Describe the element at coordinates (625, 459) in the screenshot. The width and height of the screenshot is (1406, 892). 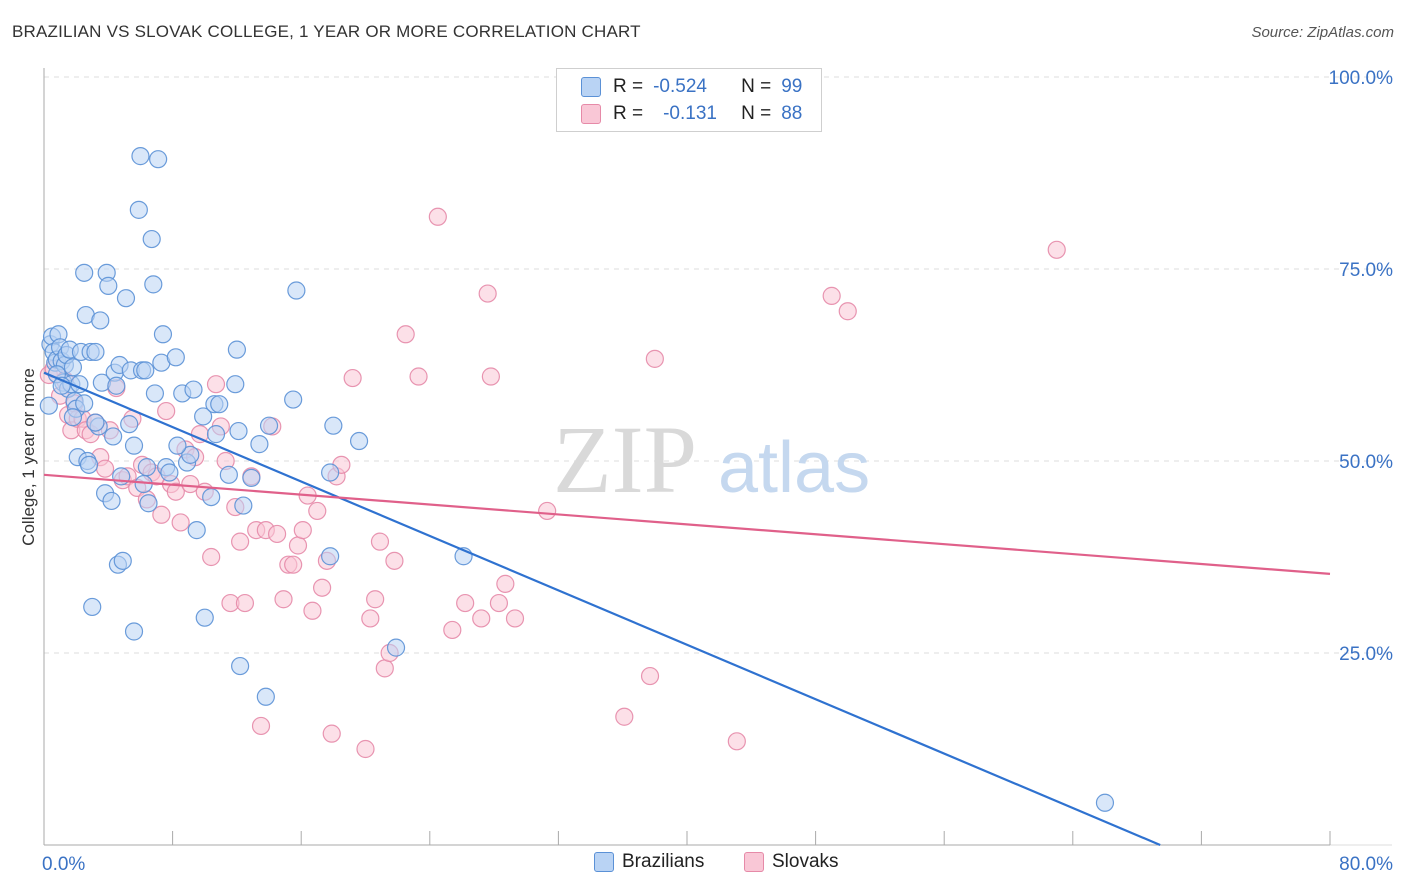
I see `watermark-zip: ZIP` at that location.